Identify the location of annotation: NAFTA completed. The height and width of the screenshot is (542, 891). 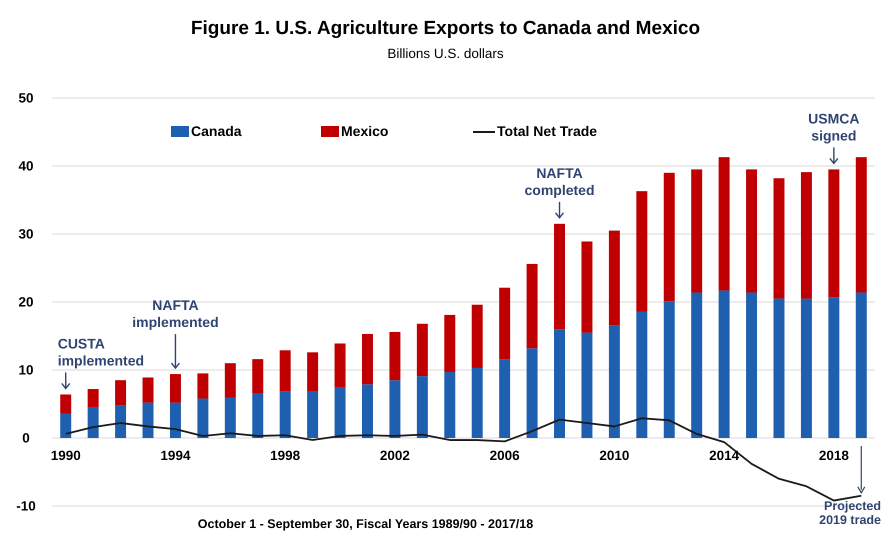
(559, 181).